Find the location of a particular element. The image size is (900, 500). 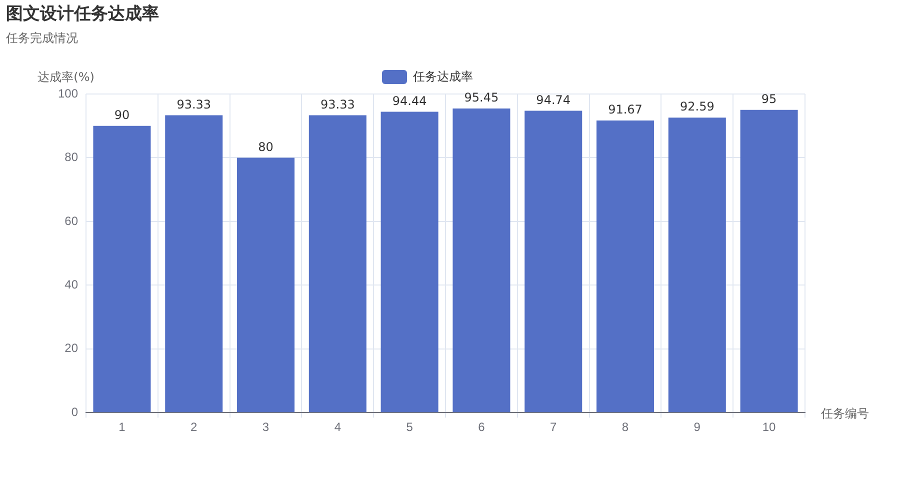

x-tick-label: 4 is located at coordinates (338, 427).